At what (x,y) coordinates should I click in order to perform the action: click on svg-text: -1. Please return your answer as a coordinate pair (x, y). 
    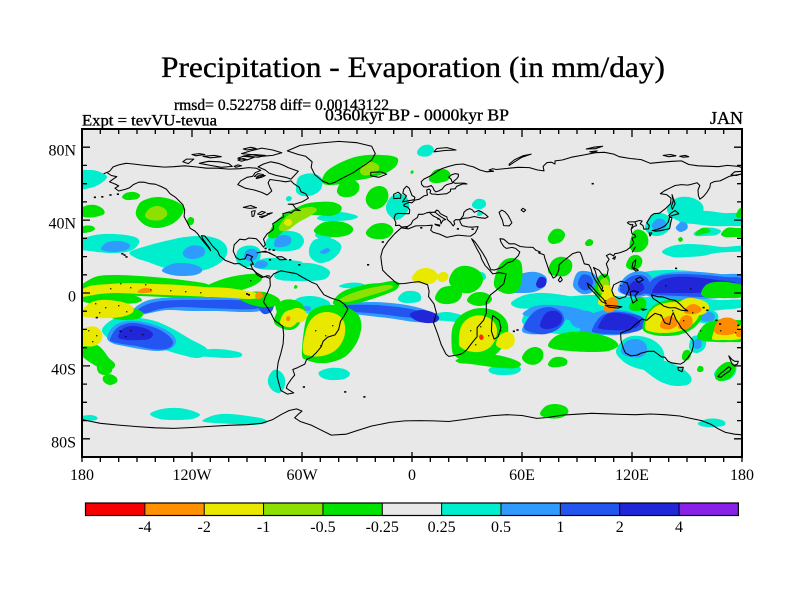
    Looking at the image, I should click on (263, 527).